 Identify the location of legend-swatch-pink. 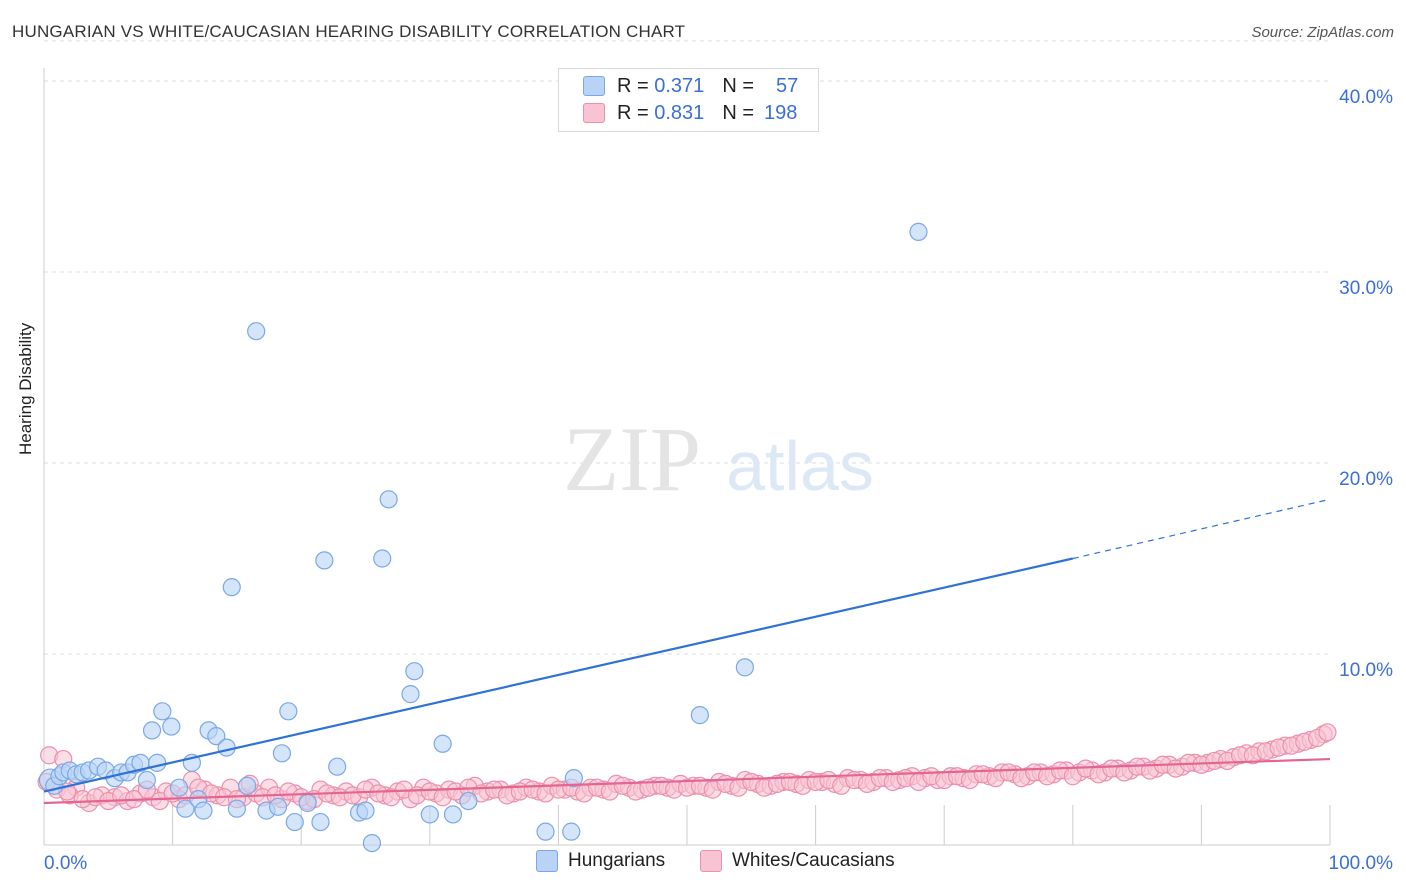
(594, 113).